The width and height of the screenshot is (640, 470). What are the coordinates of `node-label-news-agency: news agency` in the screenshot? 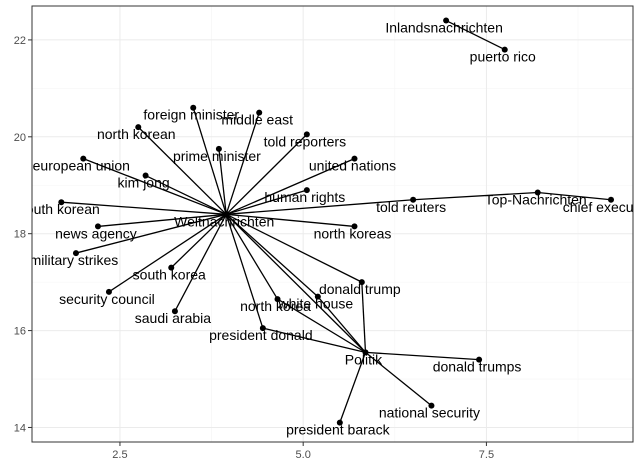 It's located at (96, 233).